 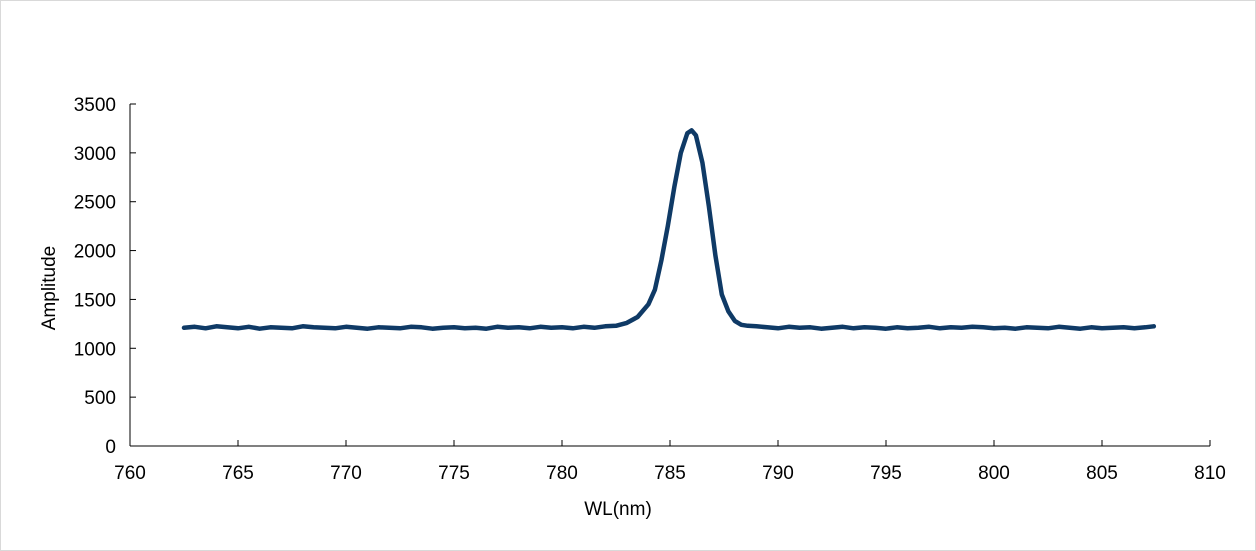 I want to click on y-axis-title: Amplitude, so click(x=49, y=288).